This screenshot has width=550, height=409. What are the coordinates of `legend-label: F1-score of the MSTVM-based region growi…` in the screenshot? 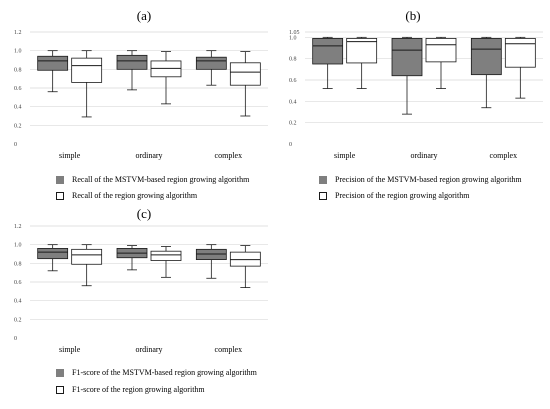 It's located at (164, 372).